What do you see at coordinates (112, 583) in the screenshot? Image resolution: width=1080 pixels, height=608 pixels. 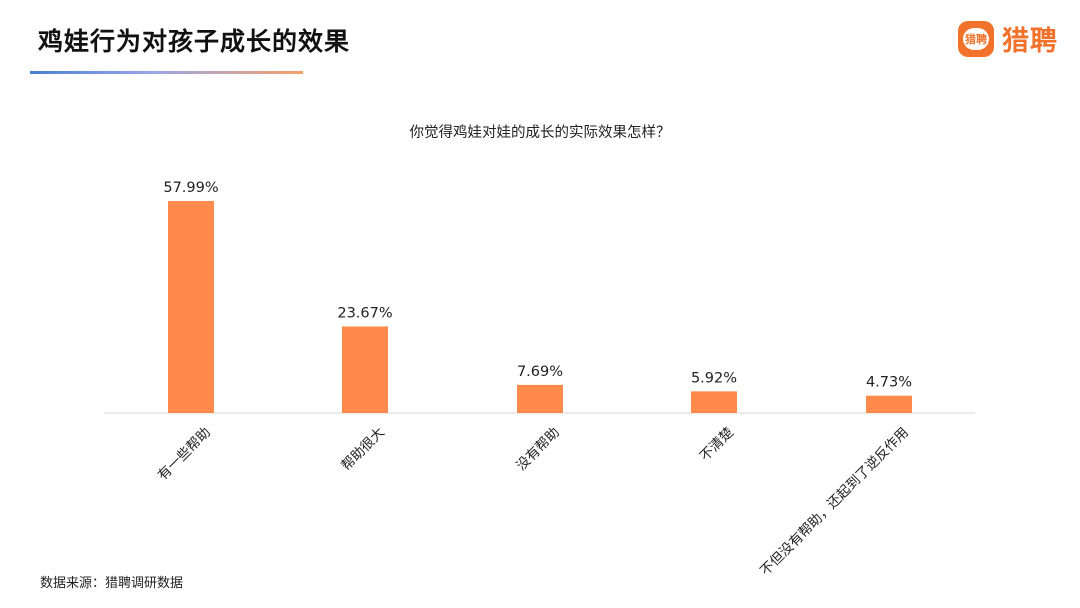 I see `data-source: 数据来源：猎聘调研数据` at bounding box center [112, 583].